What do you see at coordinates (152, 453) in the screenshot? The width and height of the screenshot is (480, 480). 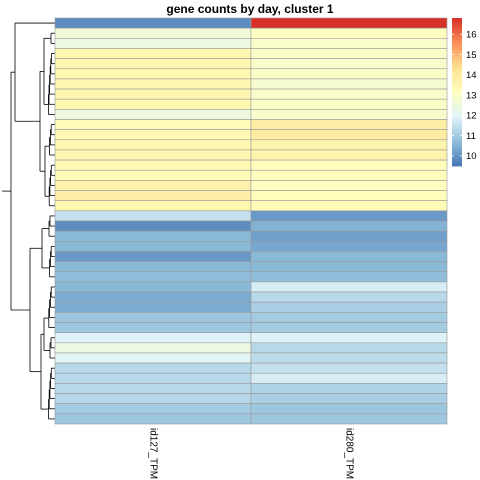 I see `column-label: id127_TPM` at bounding box center [152, 453].